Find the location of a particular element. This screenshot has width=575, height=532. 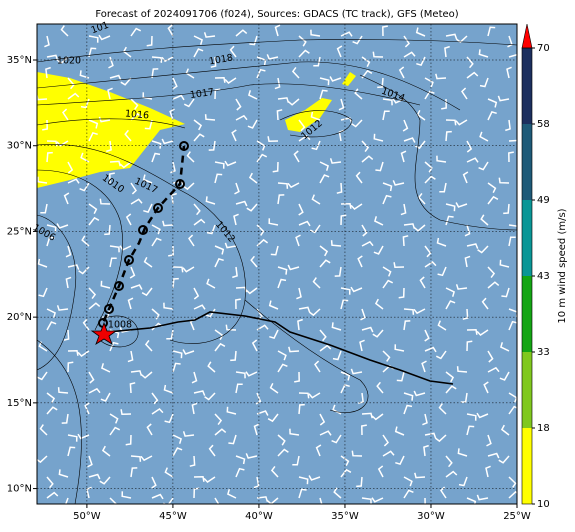

colorbar-tick-label: 18 is located at coordinates (543, 428).